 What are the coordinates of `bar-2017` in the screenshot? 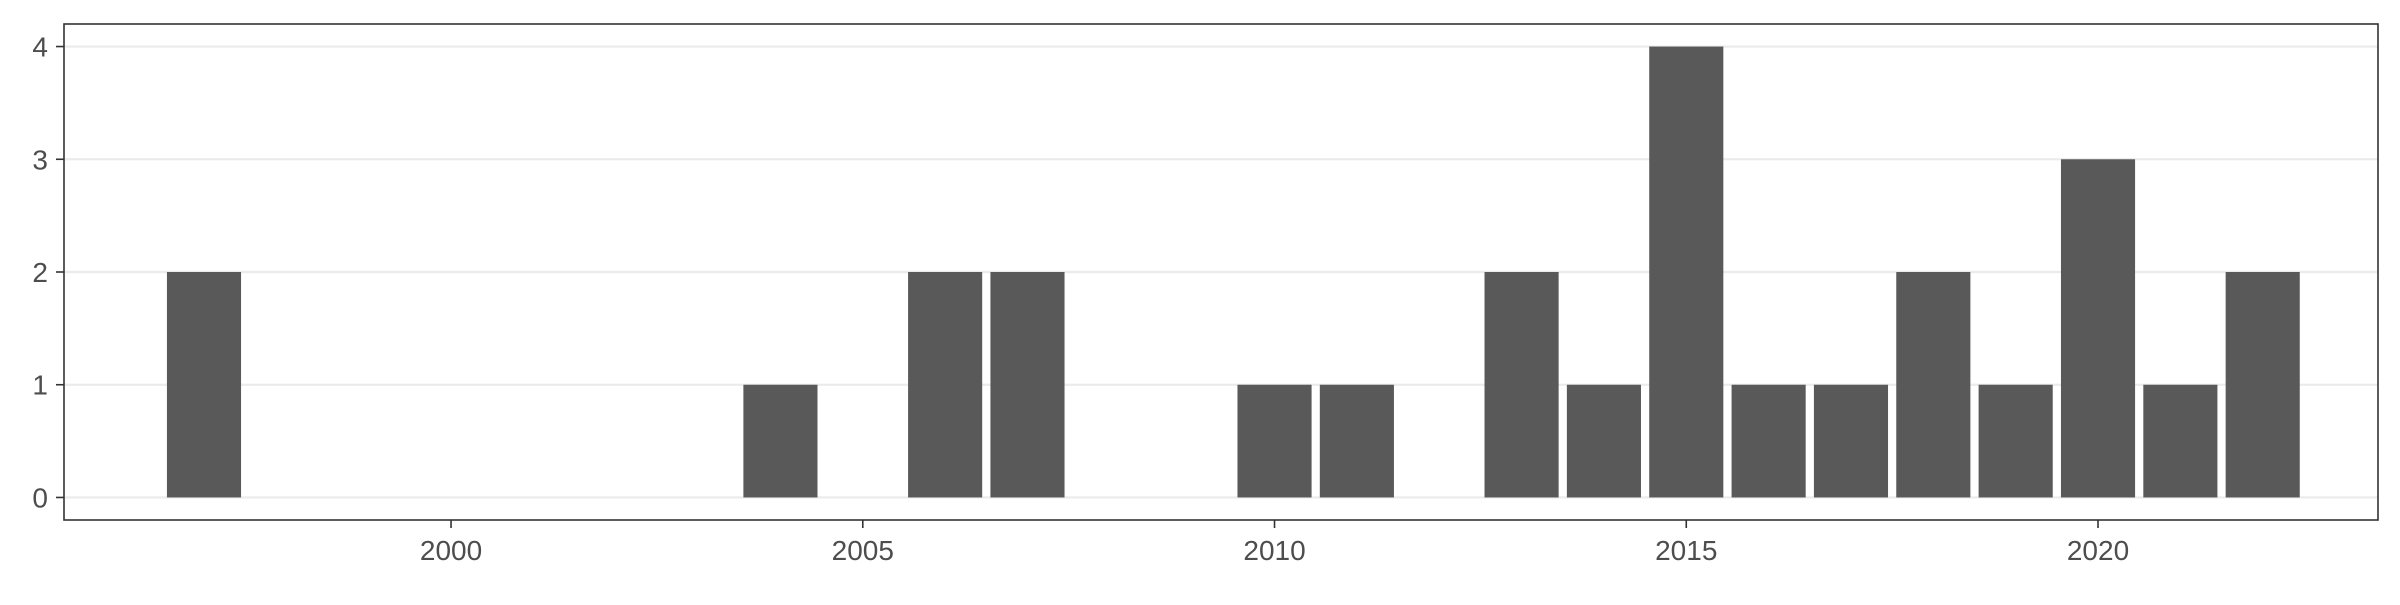 It's located at (1851, 441).